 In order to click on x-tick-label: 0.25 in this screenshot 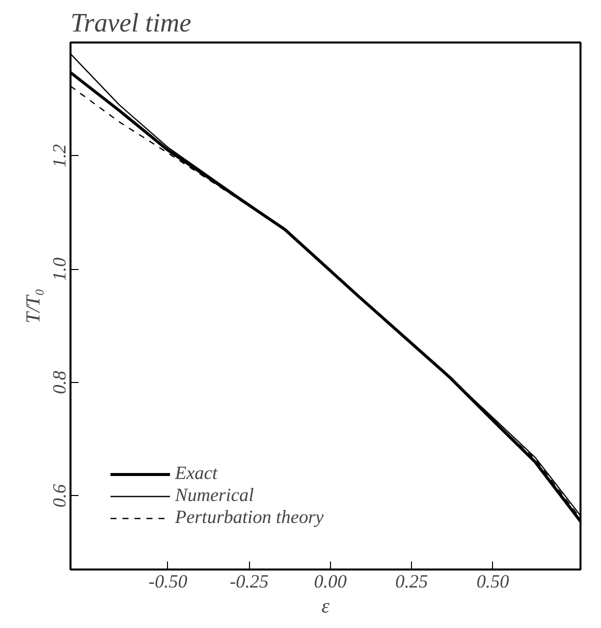, I will do `click(411, 582)`.